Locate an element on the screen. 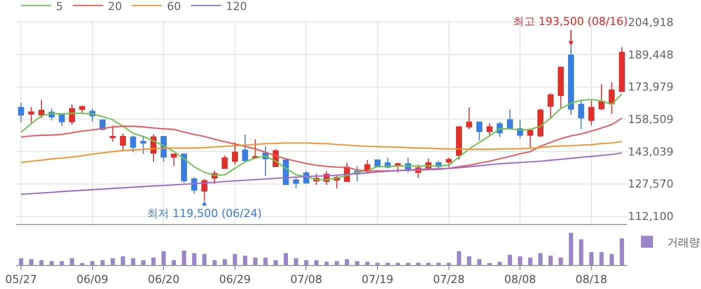 The image size is (701, 289). x-tick-label: 07/28 is located at coordinates (448, 279).